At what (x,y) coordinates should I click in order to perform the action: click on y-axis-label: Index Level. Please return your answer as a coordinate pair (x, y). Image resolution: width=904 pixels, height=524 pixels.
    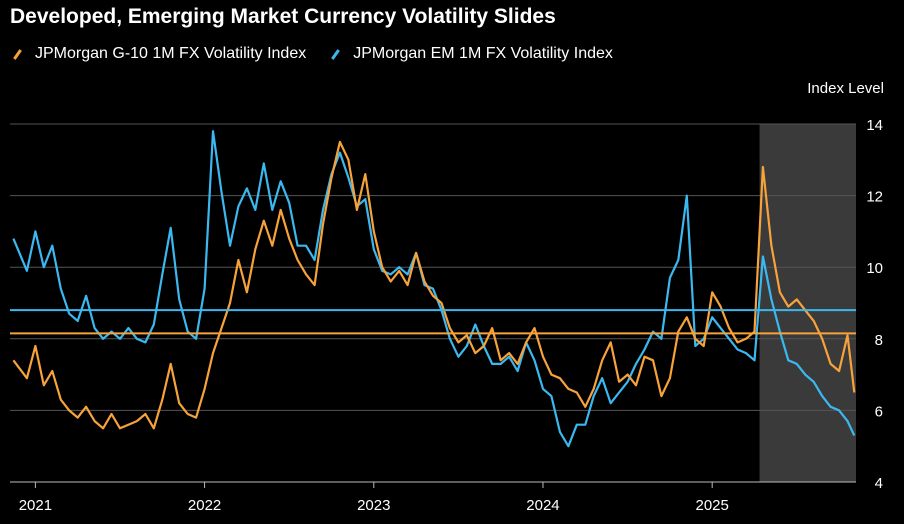
    Looking at the image, I should click on (845, 88).